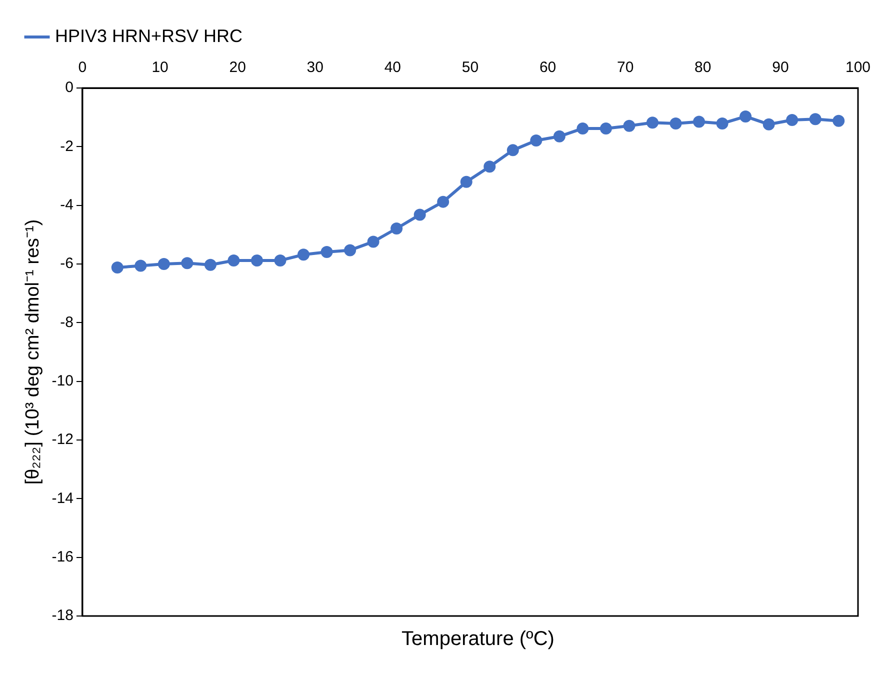  Describe the element at coordinates (63, 381) in the screenshot. I see `y-tick-label: -10` at that location.